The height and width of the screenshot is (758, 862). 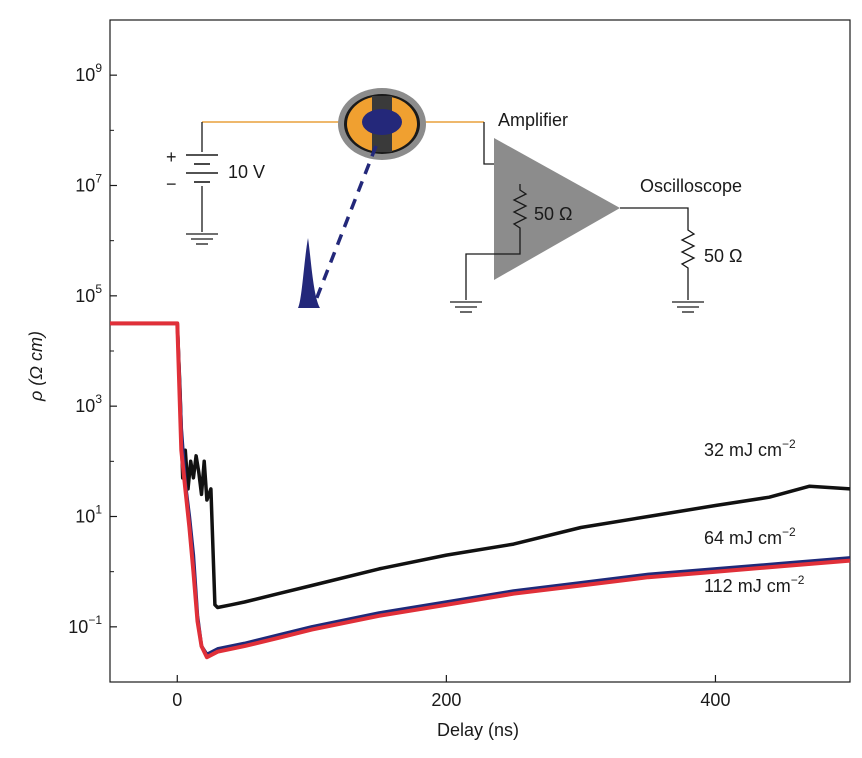 I want to click on ground-icon-battery, so click(x=202, y=239).